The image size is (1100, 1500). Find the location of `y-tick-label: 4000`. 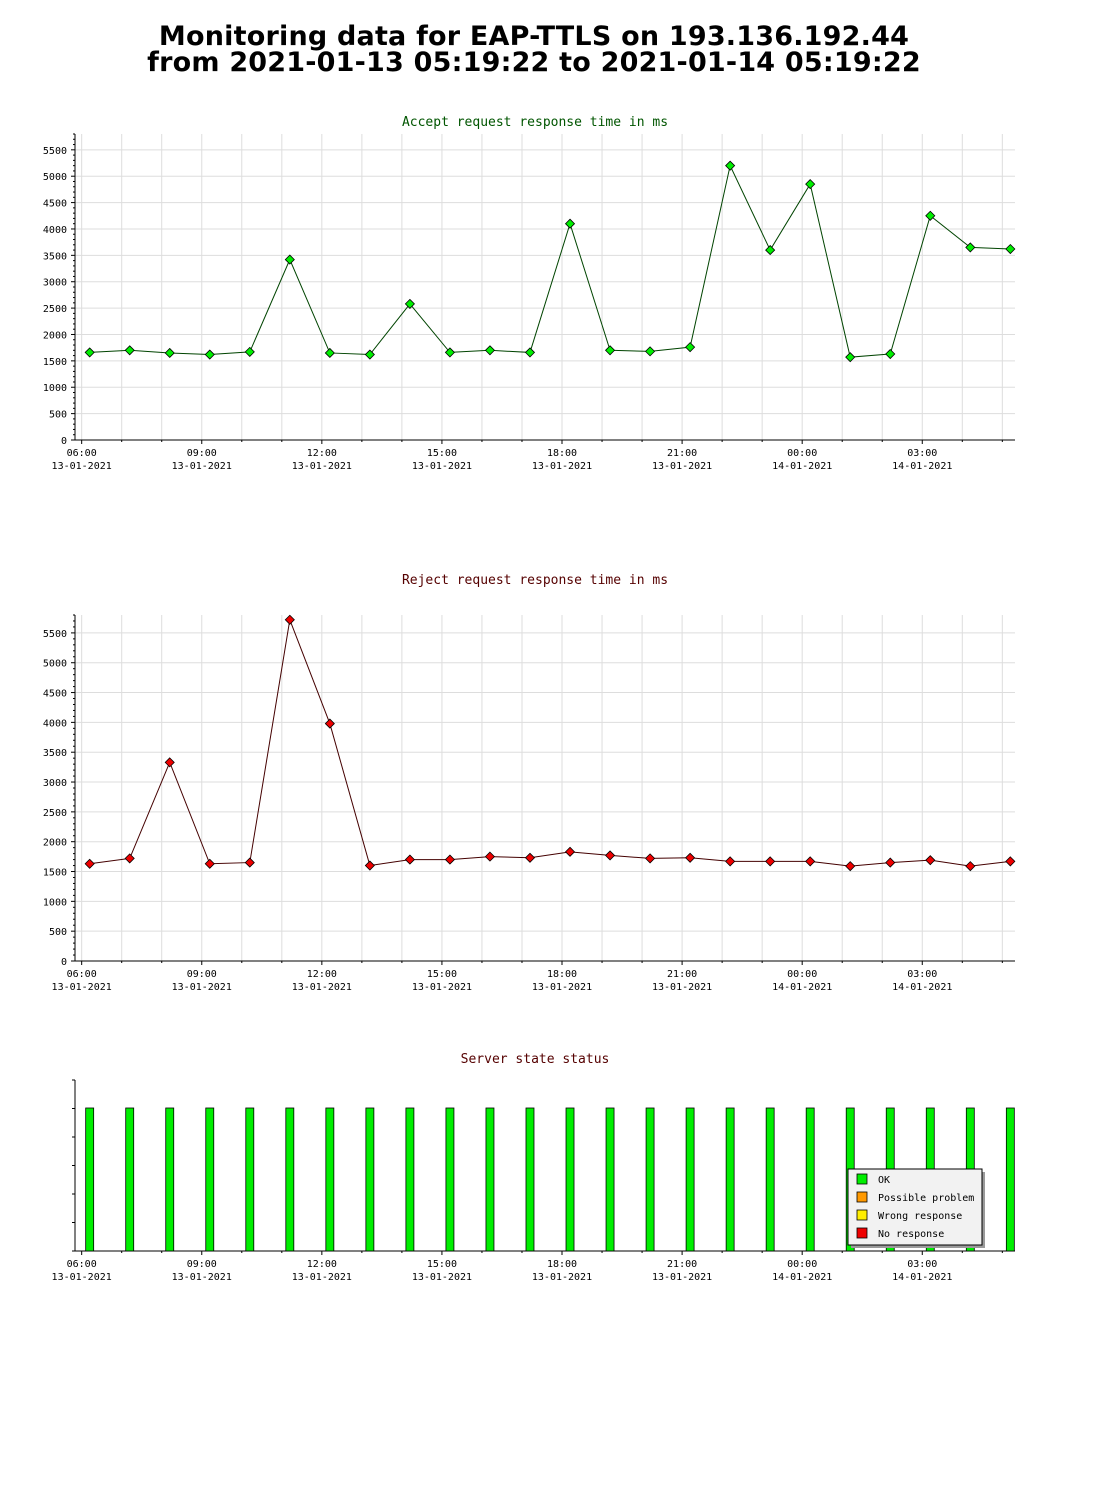

y-tick-label: 4000 is located at coordinates (55, 723).